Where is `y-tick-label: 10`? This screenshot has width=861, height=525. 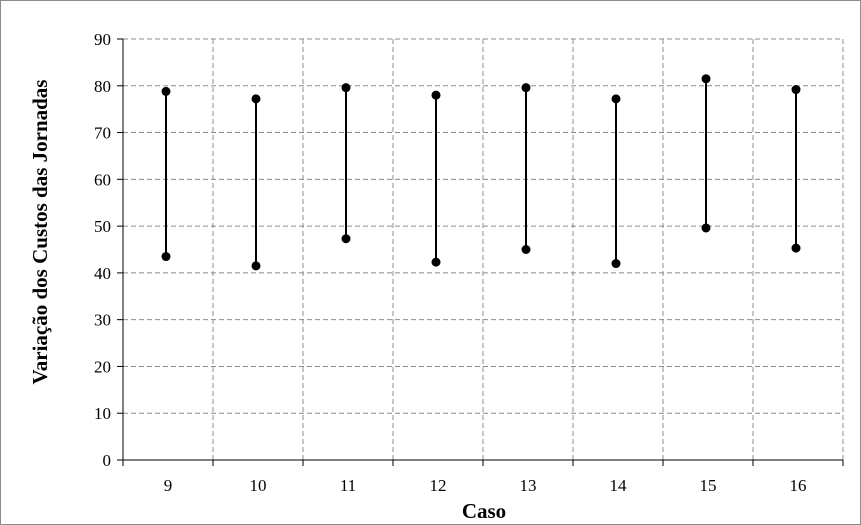
y-tick-label: 10 is located at coordinates (102, 413).